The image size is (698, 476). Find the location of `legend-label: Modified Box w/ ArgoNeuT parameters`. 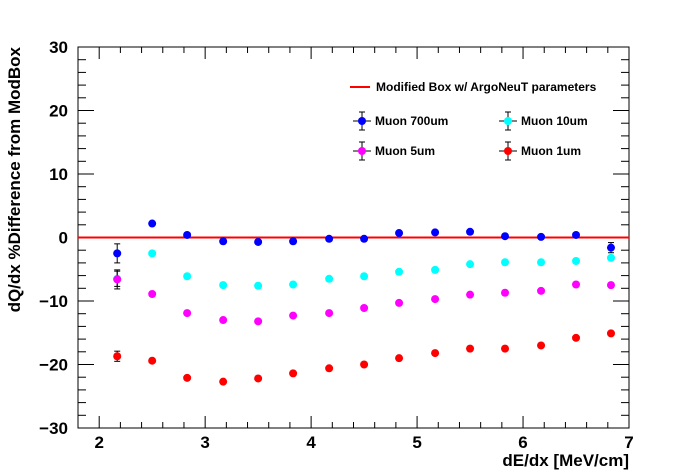

legend-label: Modified Box w/ ArgoNeuT parameters is located at coordinates (486, 87).